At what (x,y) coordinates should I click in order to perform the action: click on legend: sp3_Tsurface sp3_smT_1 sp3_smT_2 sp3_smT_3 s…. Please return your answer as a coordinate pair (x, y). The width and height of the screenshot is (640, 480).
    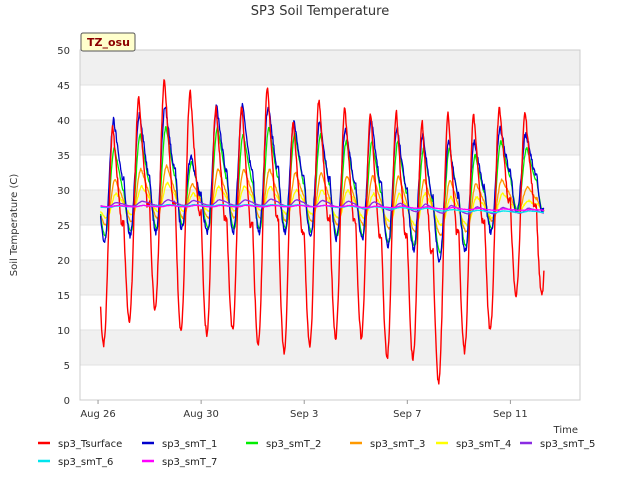
    Looking at the image, I should click on (316, 453).